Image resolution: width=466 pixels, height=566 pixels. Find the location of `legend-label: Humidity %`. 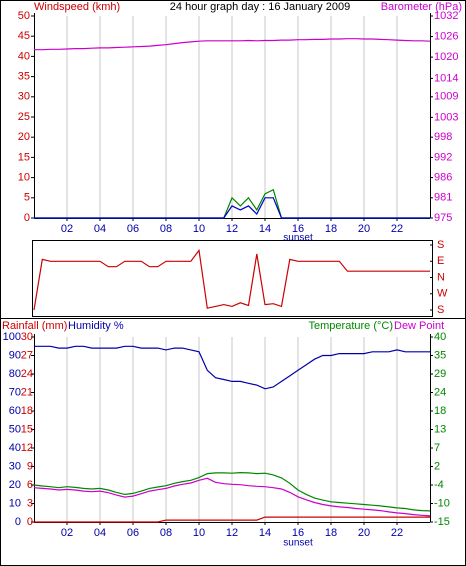

legend-label: Humidity % is located at coordinates (96, 326).